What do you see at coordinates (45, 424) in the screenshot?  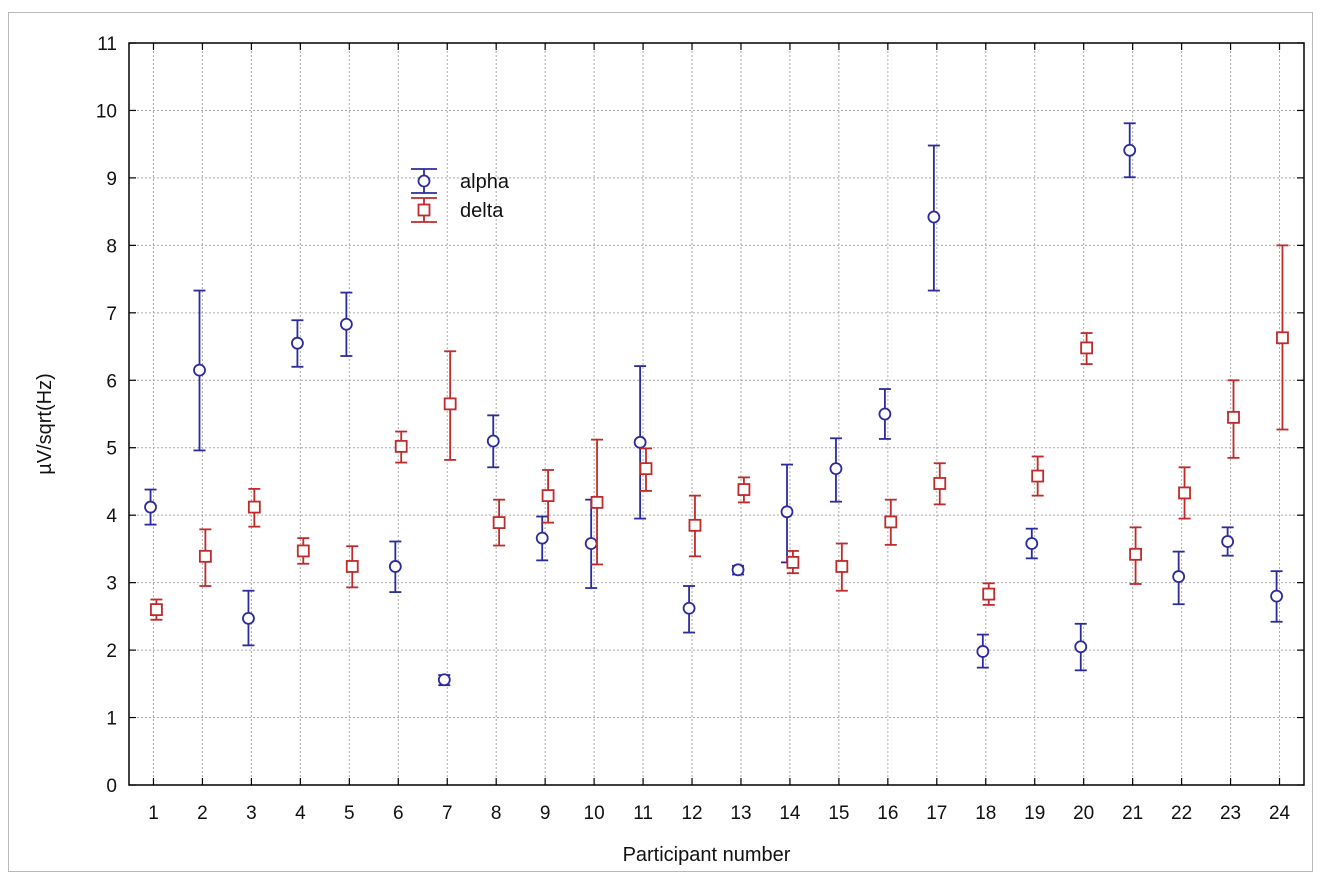 I see `y-axis-title: µV/sqrt(Hz)` at bounding box center [45, 424].